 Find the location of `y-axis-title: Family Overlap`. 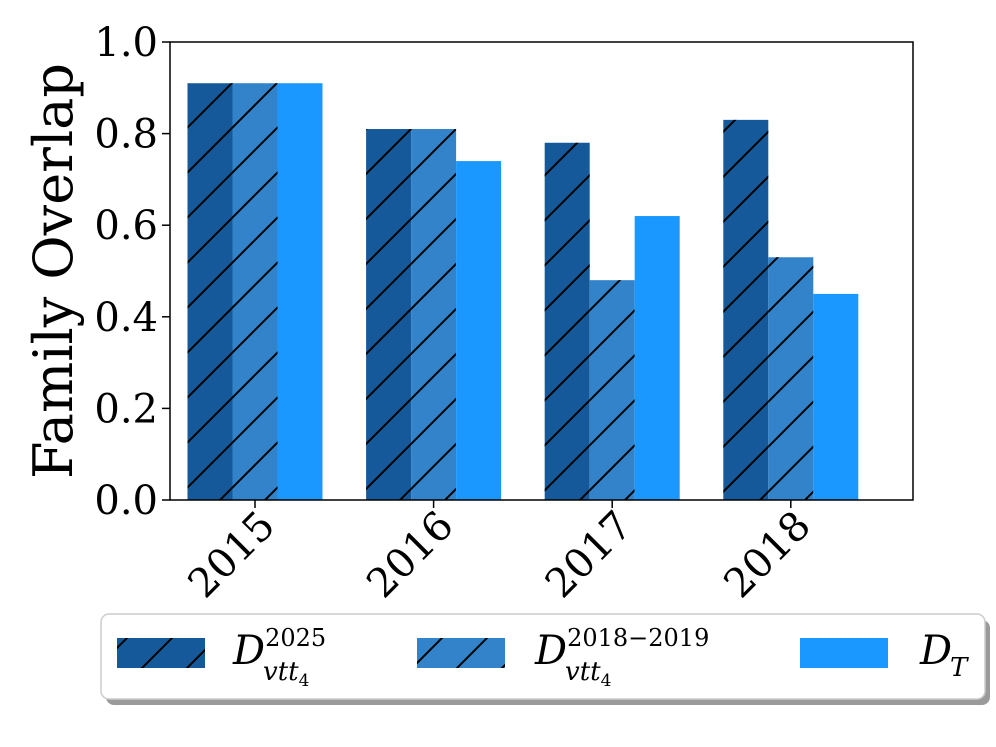

y-axis-title: Family Overlap is located at coordinates (53, 271).